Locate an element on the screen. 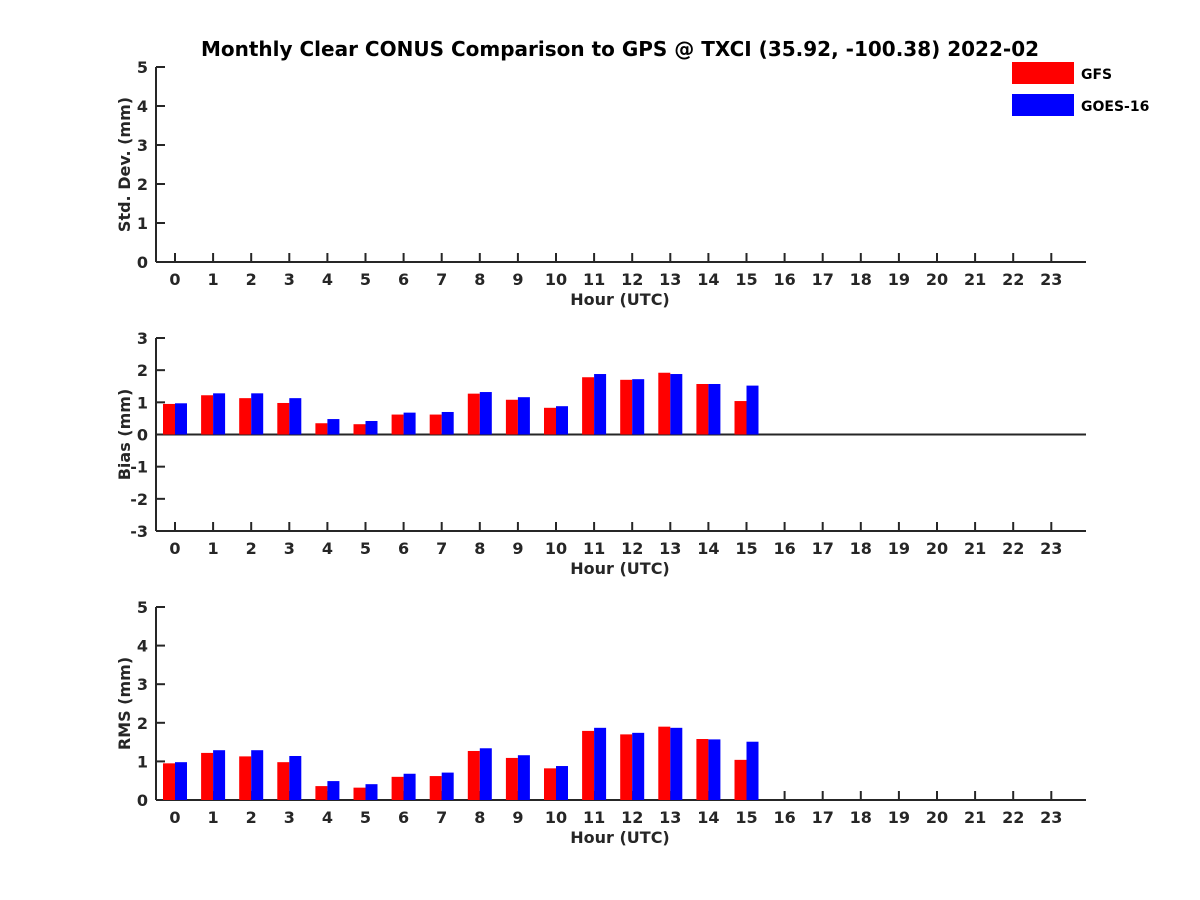  bias-x-tick-label: 14 is located at coordinates (708, 548).